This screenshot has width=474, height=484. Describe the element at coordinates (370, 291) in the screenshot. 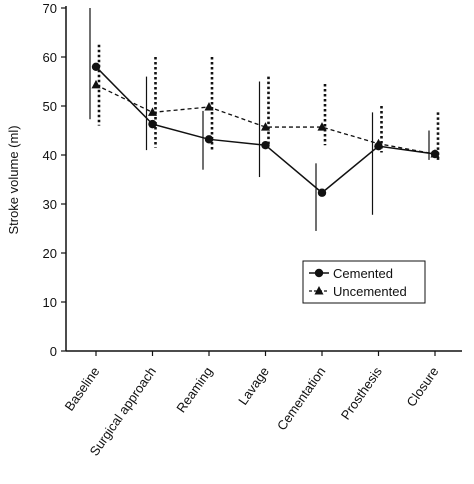

I see `legend-uncemented-label: Uncemented` at that location.